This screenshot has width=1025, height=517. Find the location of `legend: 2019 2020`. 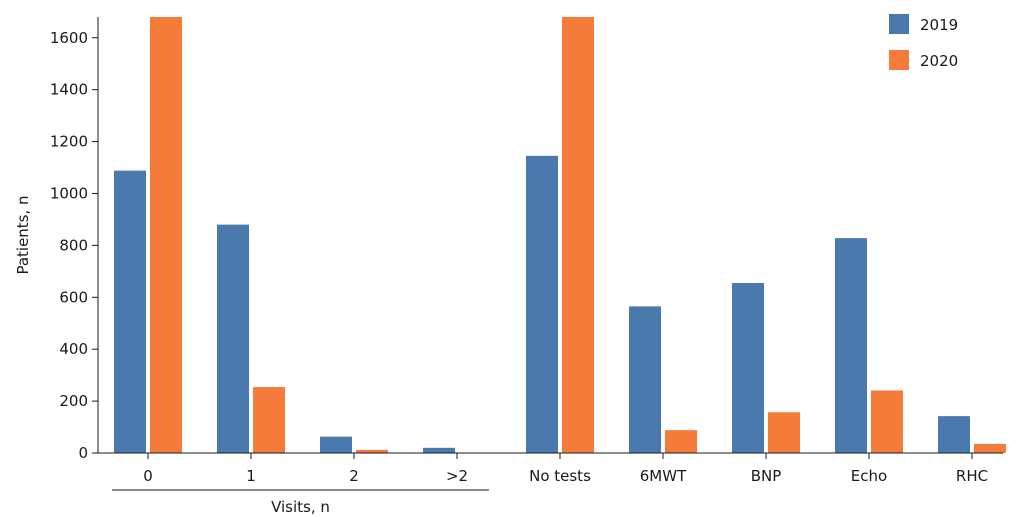

legend: 2019 2020 is located at coordinates (923, 42).